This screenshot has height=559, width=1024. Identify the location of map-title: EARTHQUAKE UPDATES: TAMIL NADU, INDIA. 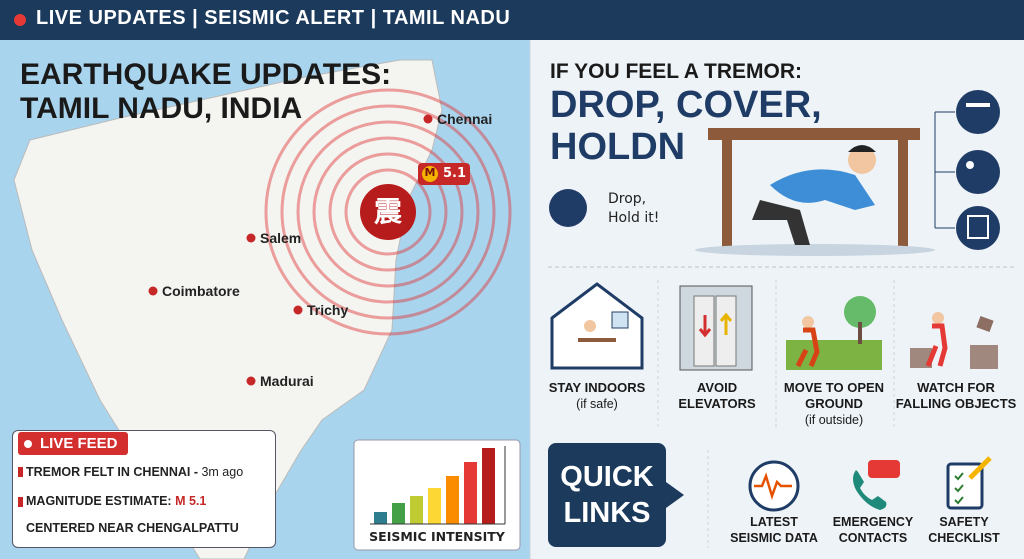
(205, 92).